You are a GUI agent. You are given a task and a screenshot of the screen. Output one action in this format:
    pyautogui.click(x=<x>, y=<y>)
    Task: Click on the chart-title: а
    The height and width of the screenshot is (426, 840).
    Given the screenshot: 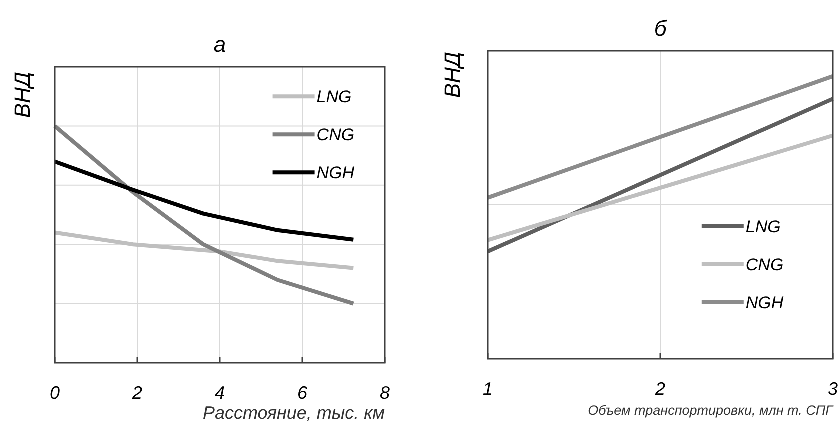 What is the action you would take?
    pyautogui.click(x=220, y=44)
    